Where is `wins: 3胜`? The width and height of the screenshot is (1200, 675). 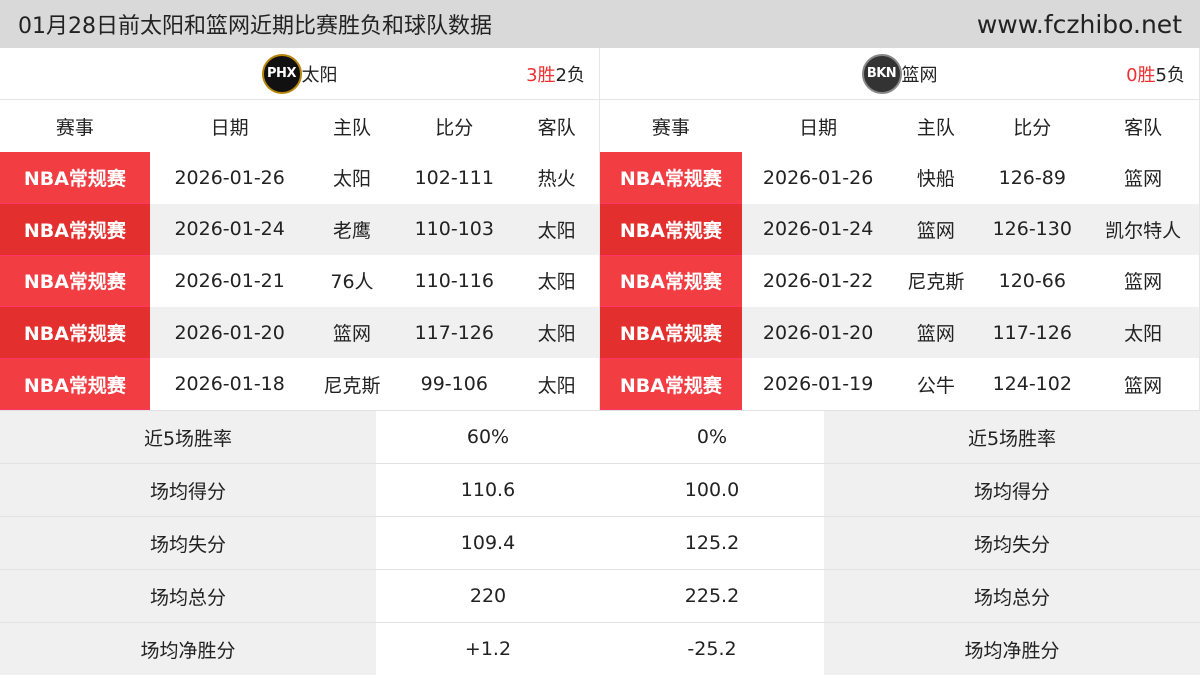 wins: 3胜 is located at coordinates (541, 75).